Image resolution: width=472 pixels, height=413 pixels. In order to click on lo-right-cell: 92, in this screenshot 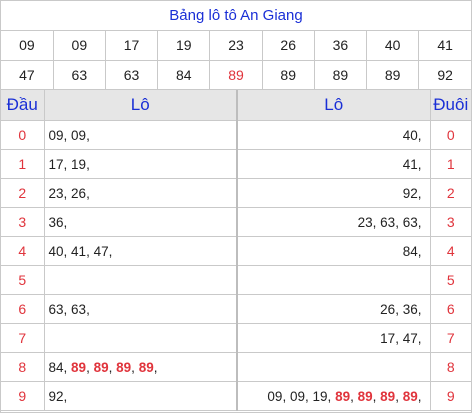, I will do `click(333, 193)`.